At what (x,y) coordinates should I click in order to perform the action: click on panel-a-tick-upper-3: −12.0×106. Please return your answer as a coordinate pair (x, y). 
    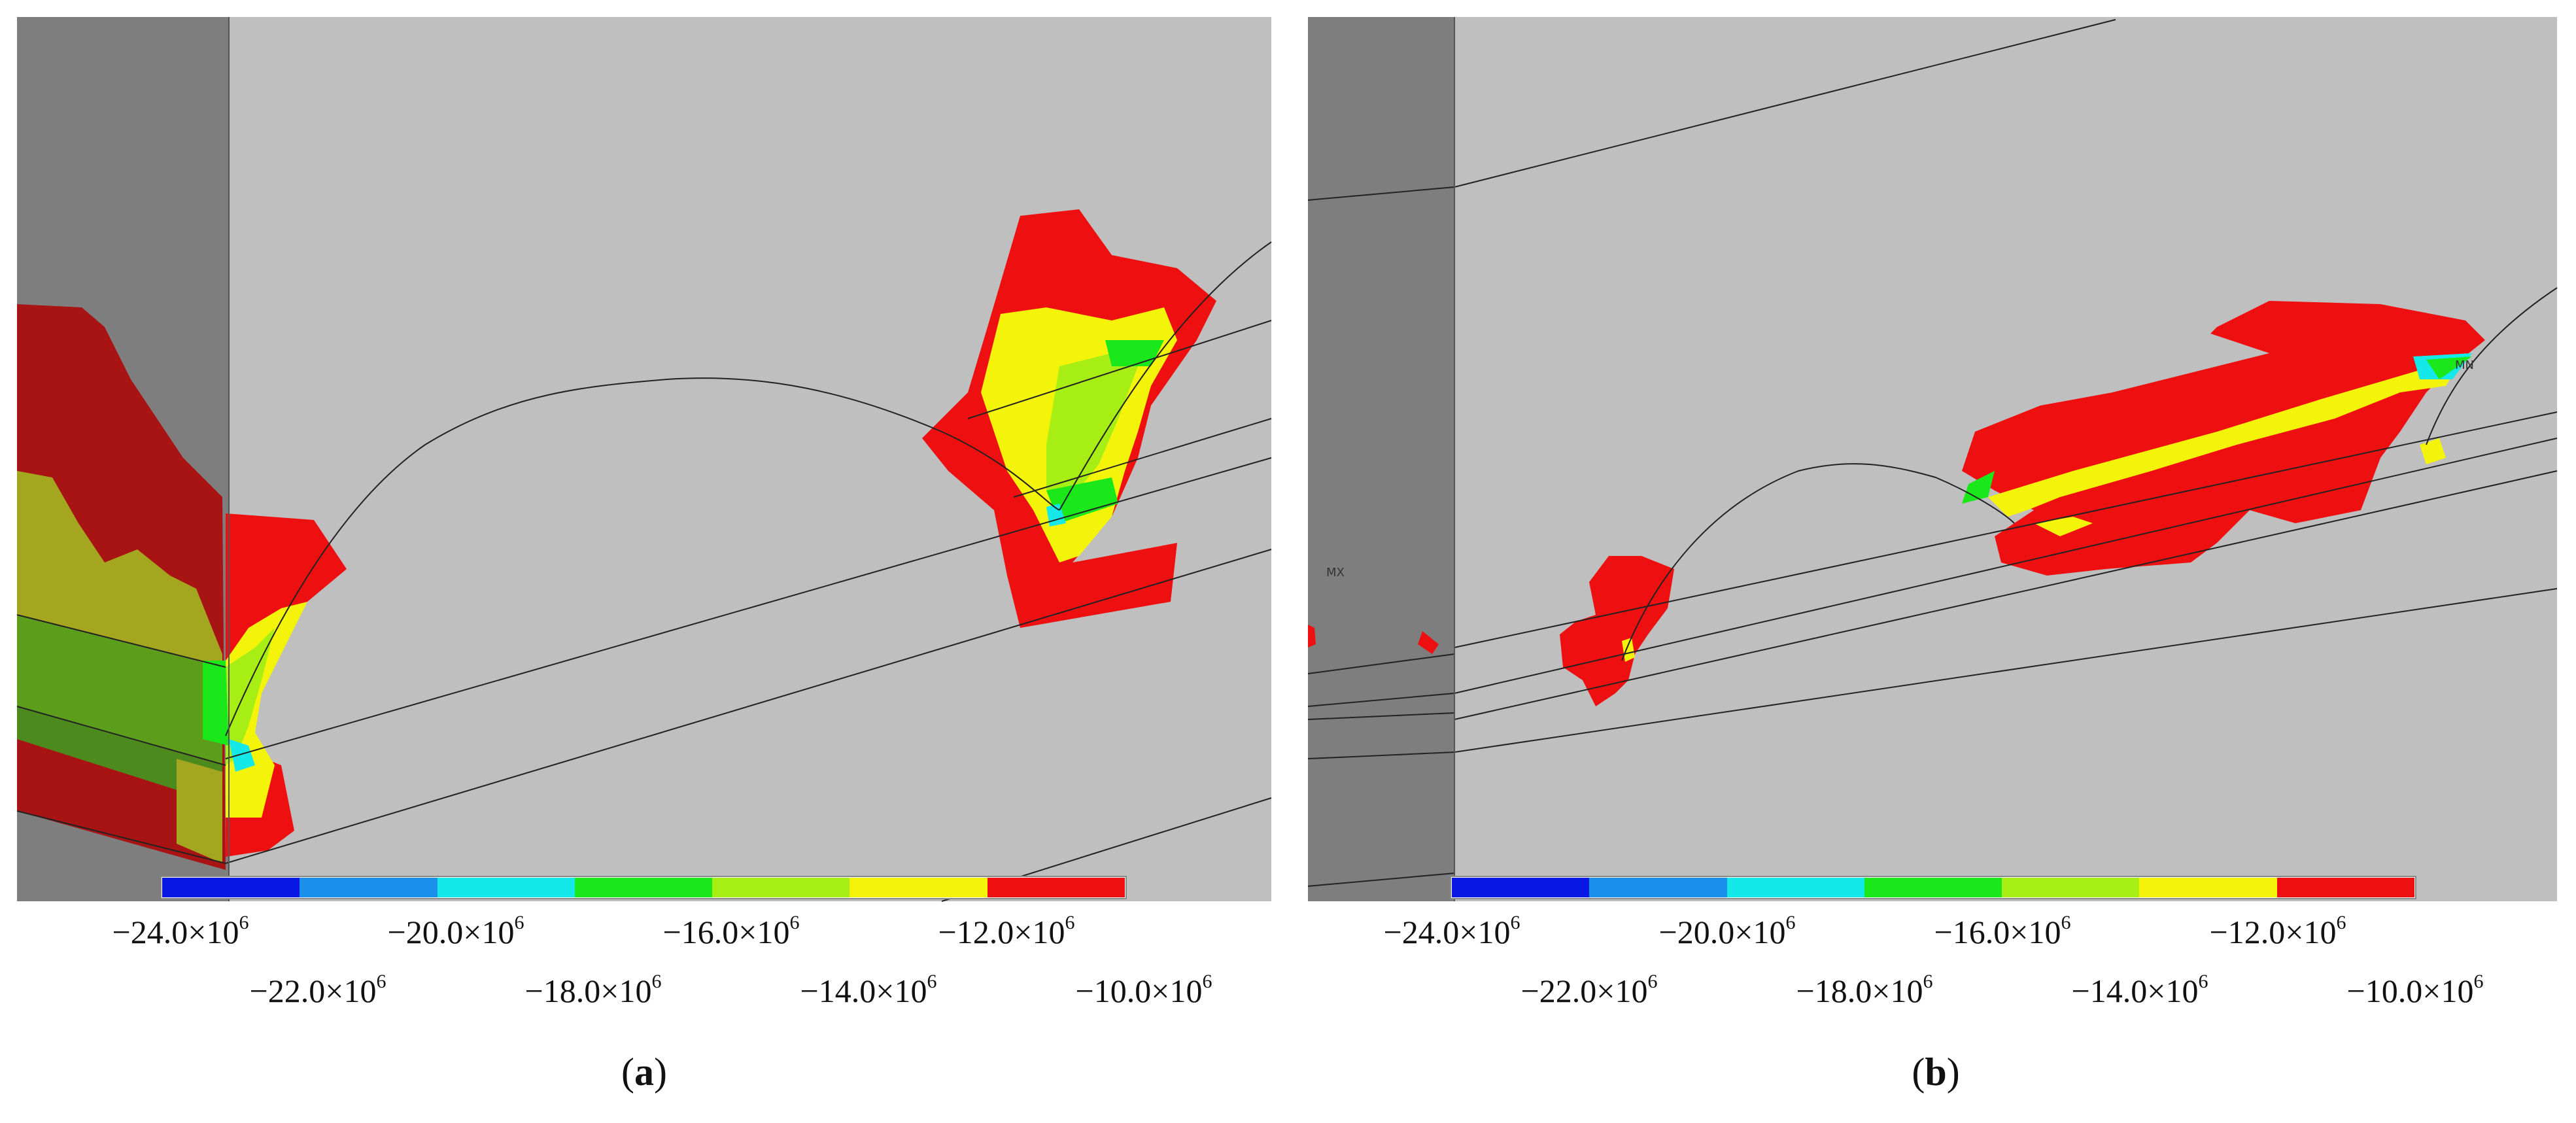
    Looking at the image, I should click on (1007, 931).